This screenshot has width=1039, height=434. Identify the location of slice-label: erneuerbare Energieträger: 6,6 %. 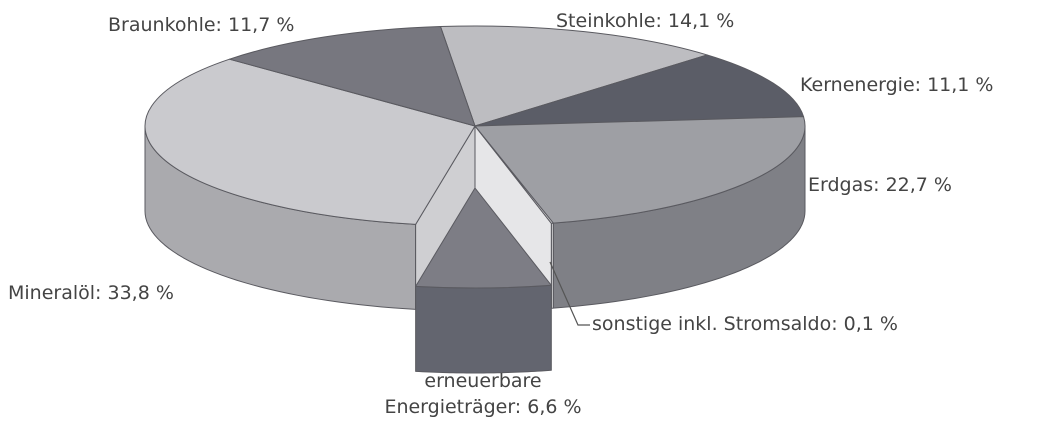
(483, 394).